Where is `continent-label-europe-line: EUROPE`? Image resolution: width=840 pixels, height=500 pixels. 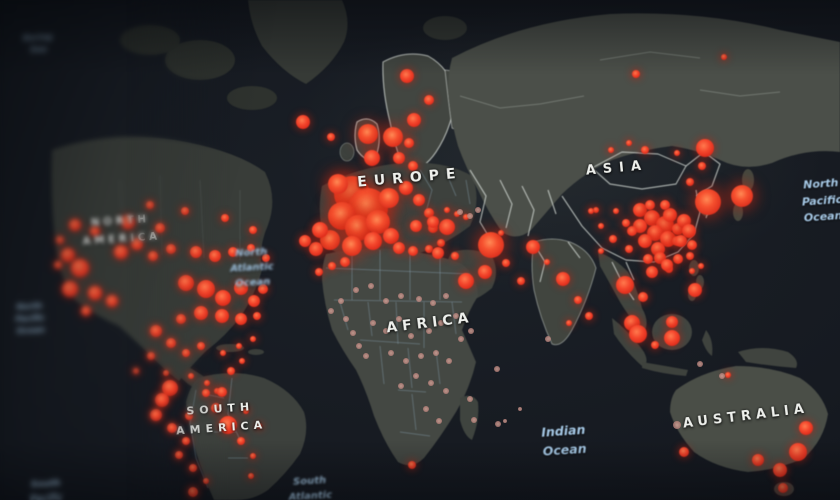 continent-label-europe-line: EUROPE is located at coordinates (410, 178).